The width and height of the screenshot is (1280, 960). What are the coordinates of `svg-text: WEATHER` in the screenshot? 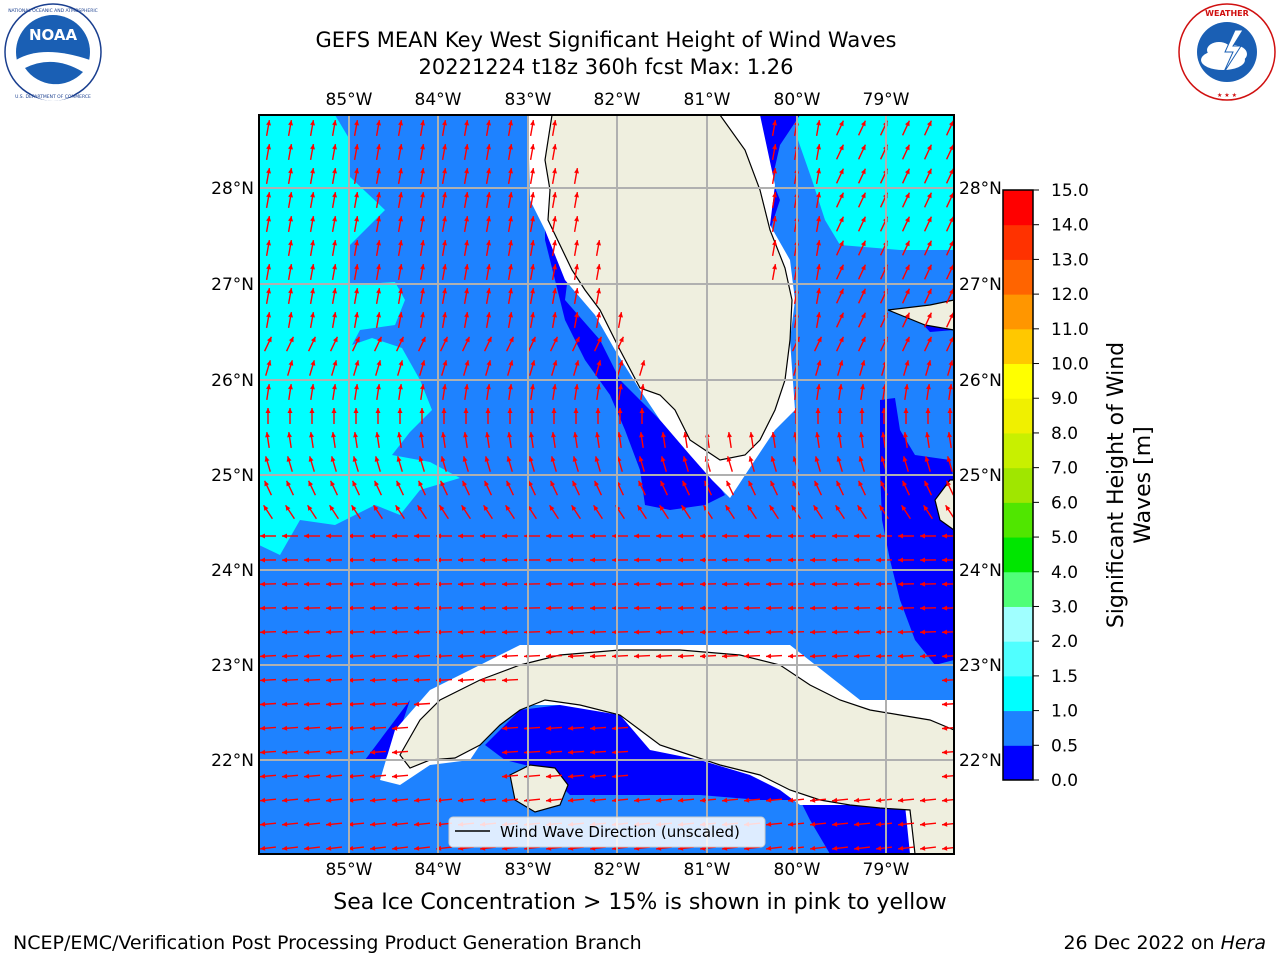 It's located at (1227, 13).